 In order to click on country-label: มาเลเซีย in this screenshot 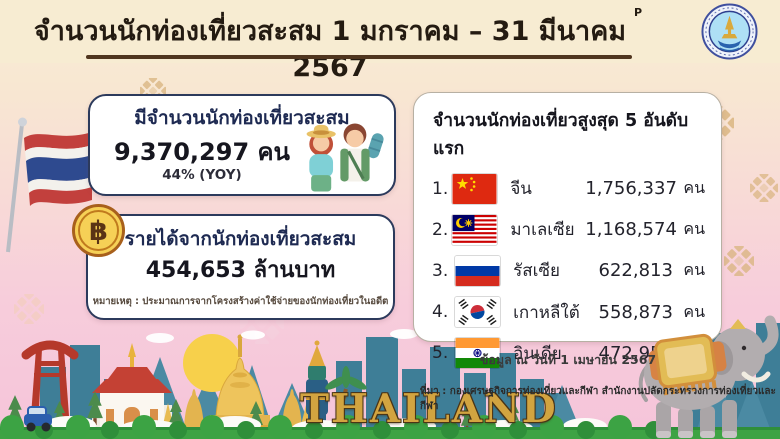, I will do `click(542, 230)`.